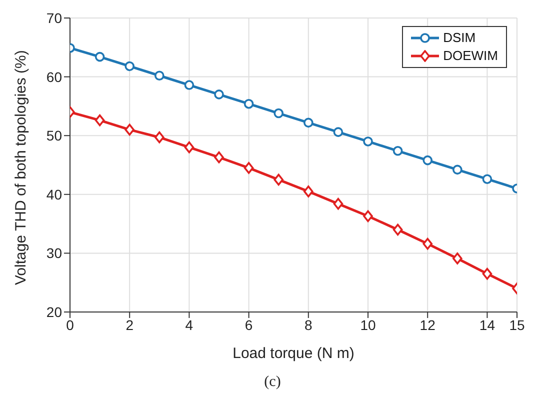 The image size is (545, 413). What do you see at coordinates (487, 324) in the screenshot?
I see `x-tick-label: 14` at bounding box center [487, 324].